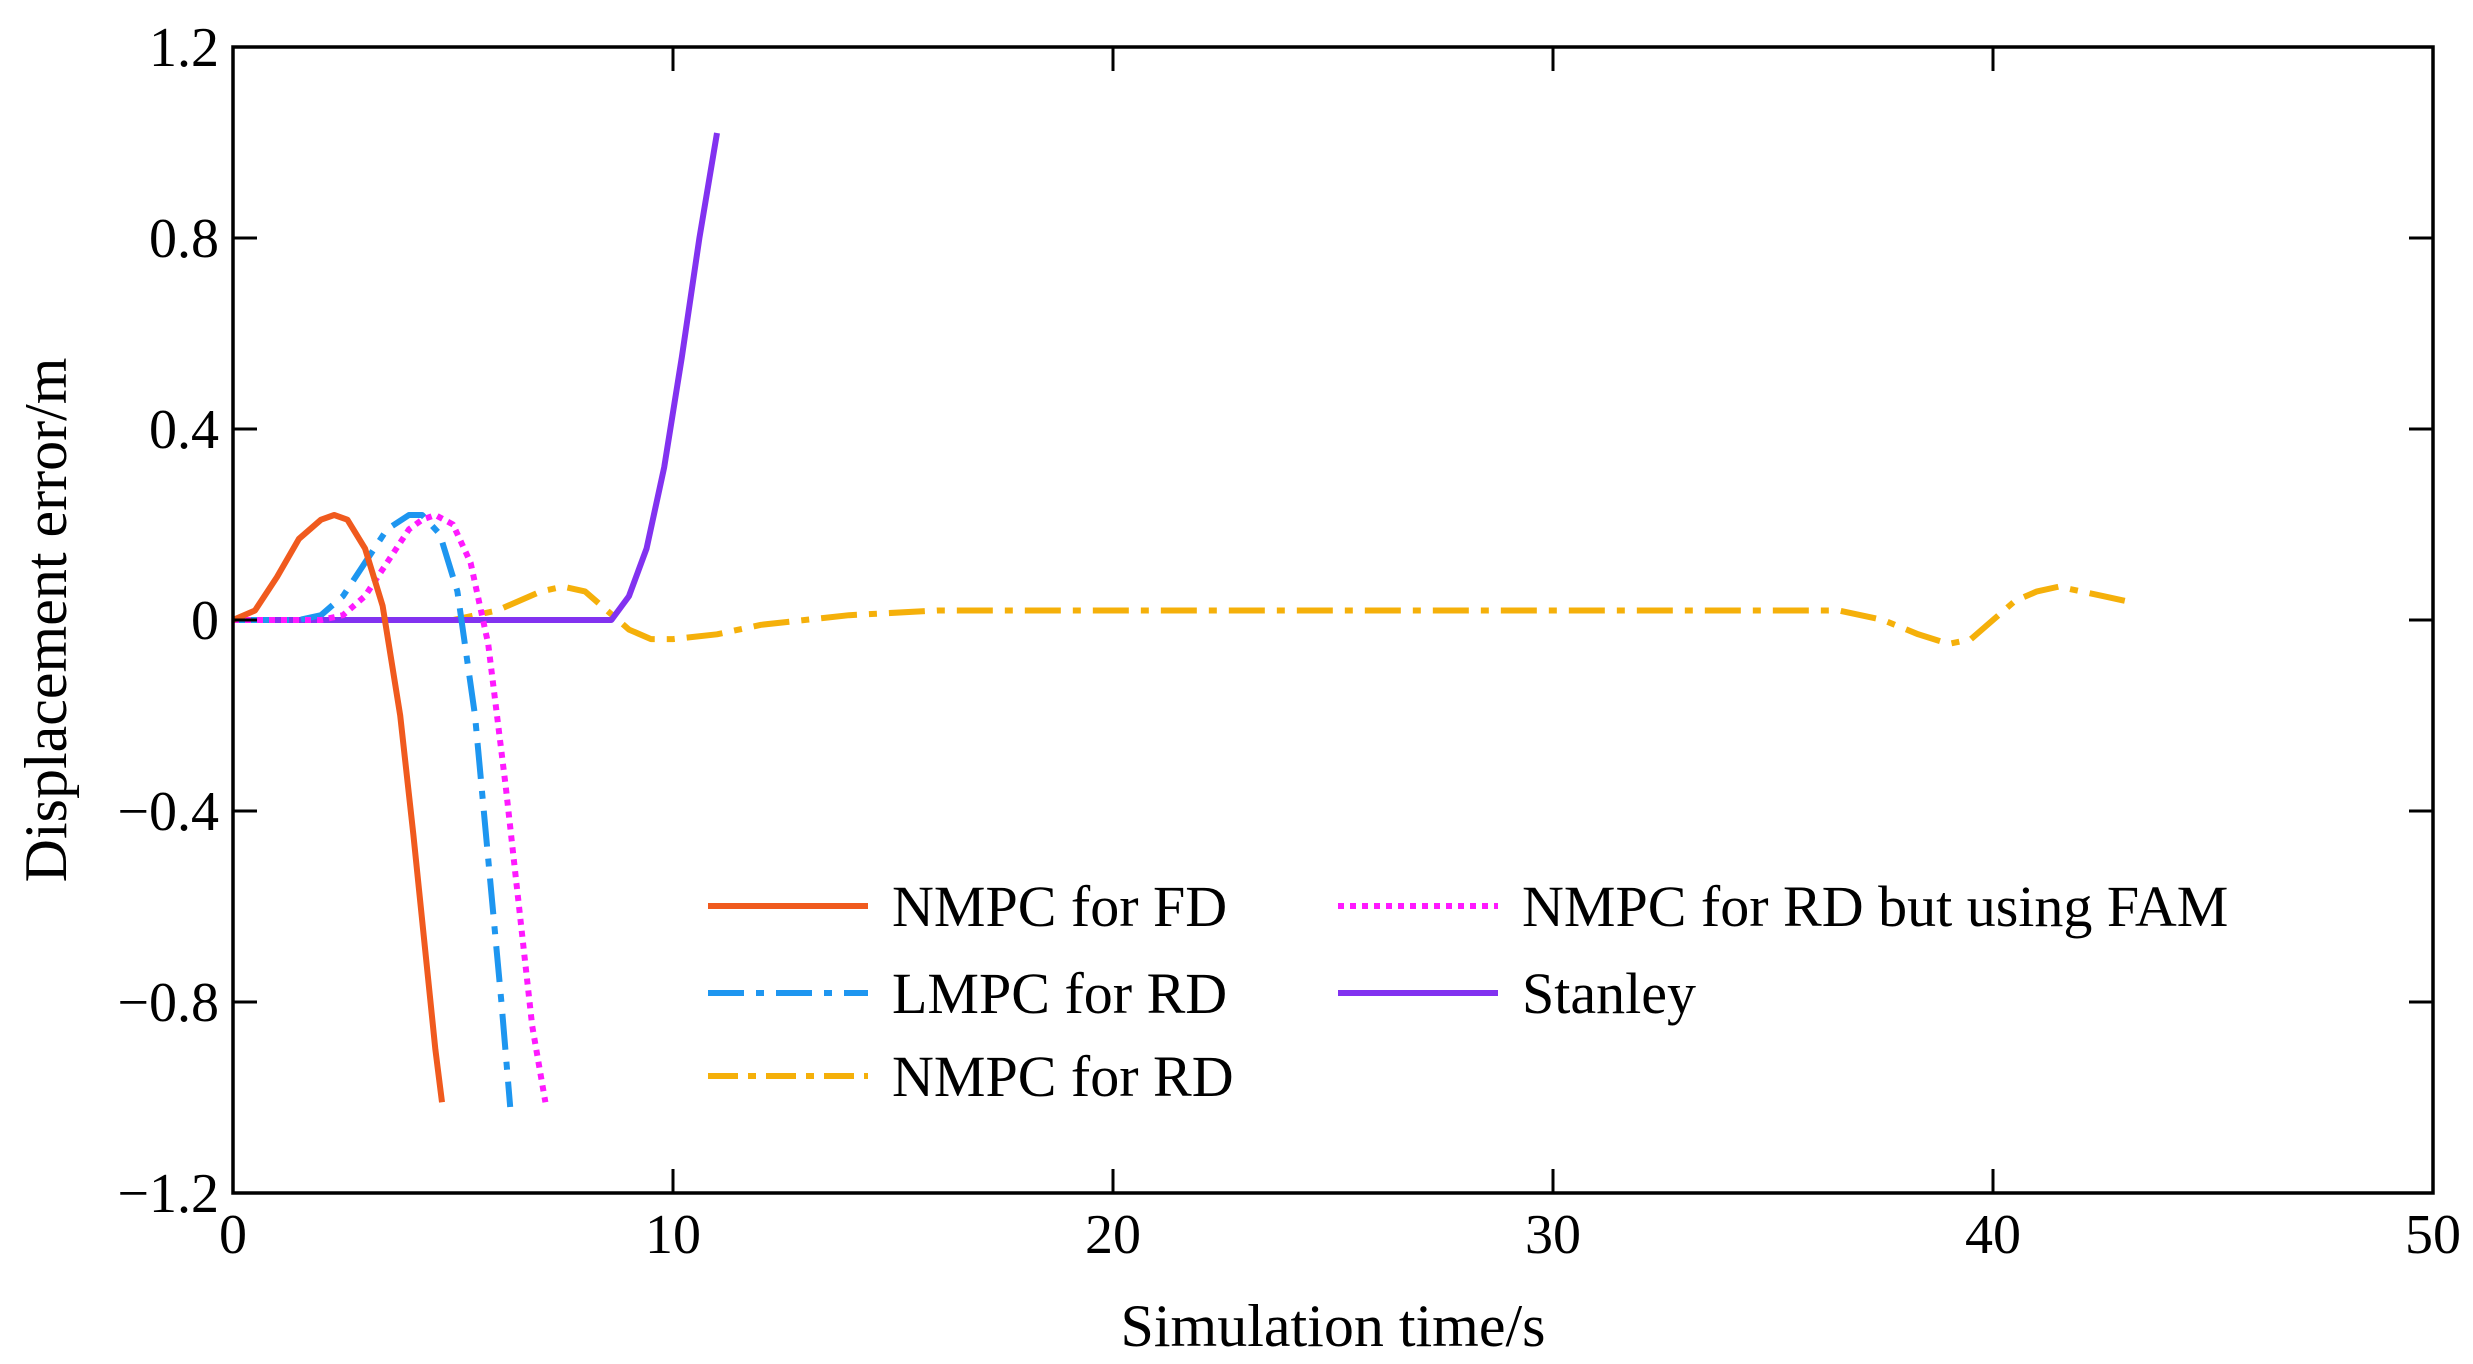 Image resolution: width=2473 pixels, height=1364 pixels. What do you see at coordinates (1553, 1235) in the screenshot?
I see `x-tick-label: 30` at bounding box center [1553, 1235].